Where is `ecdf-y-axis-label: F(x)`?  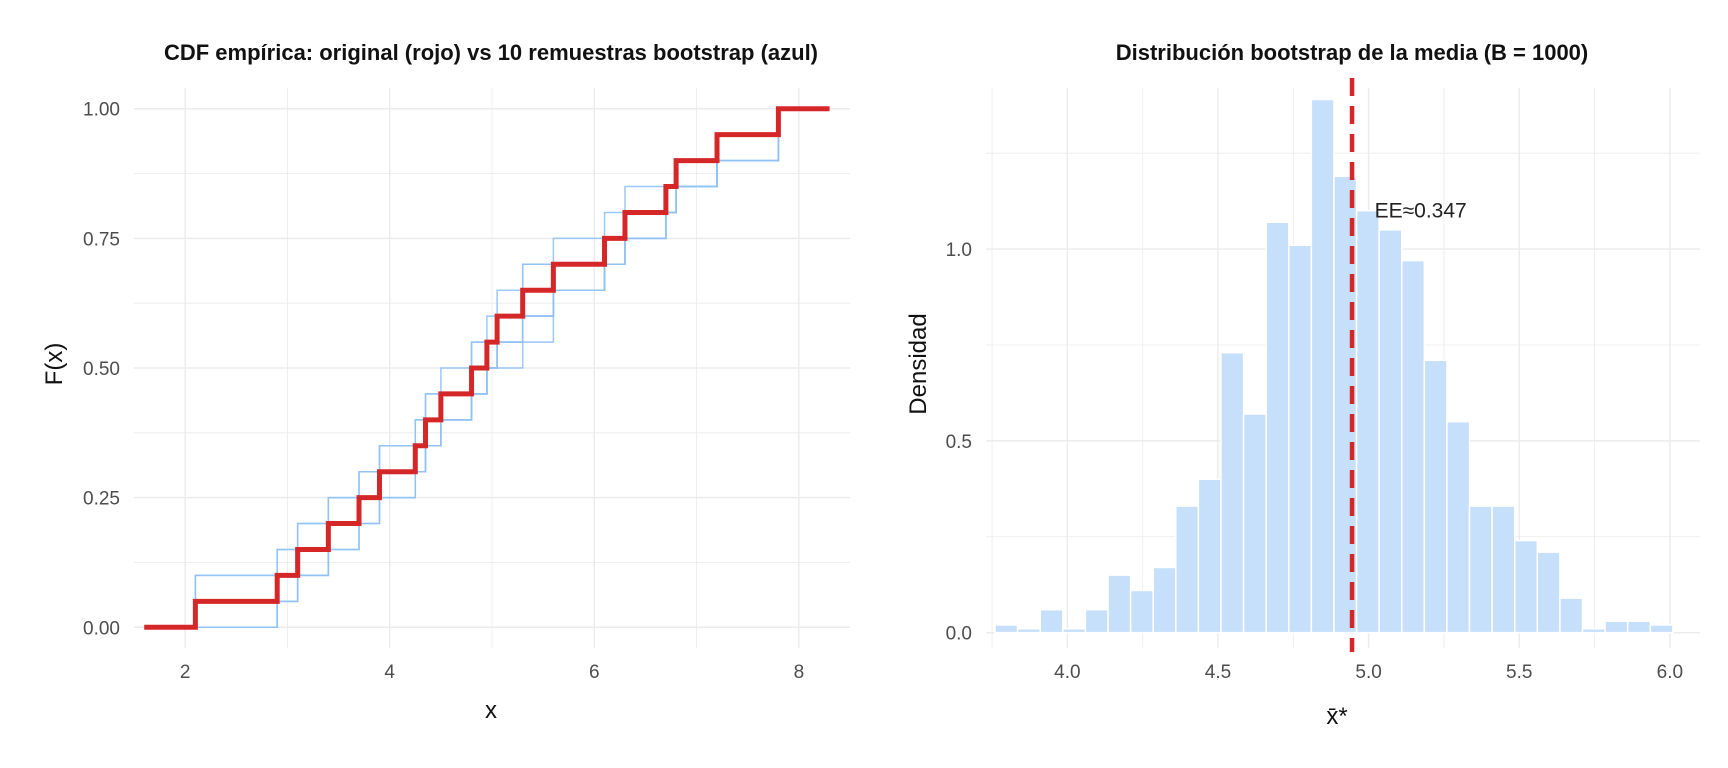 ecdf-y-axis-label: F(x) is located at coordinates (54, 364).